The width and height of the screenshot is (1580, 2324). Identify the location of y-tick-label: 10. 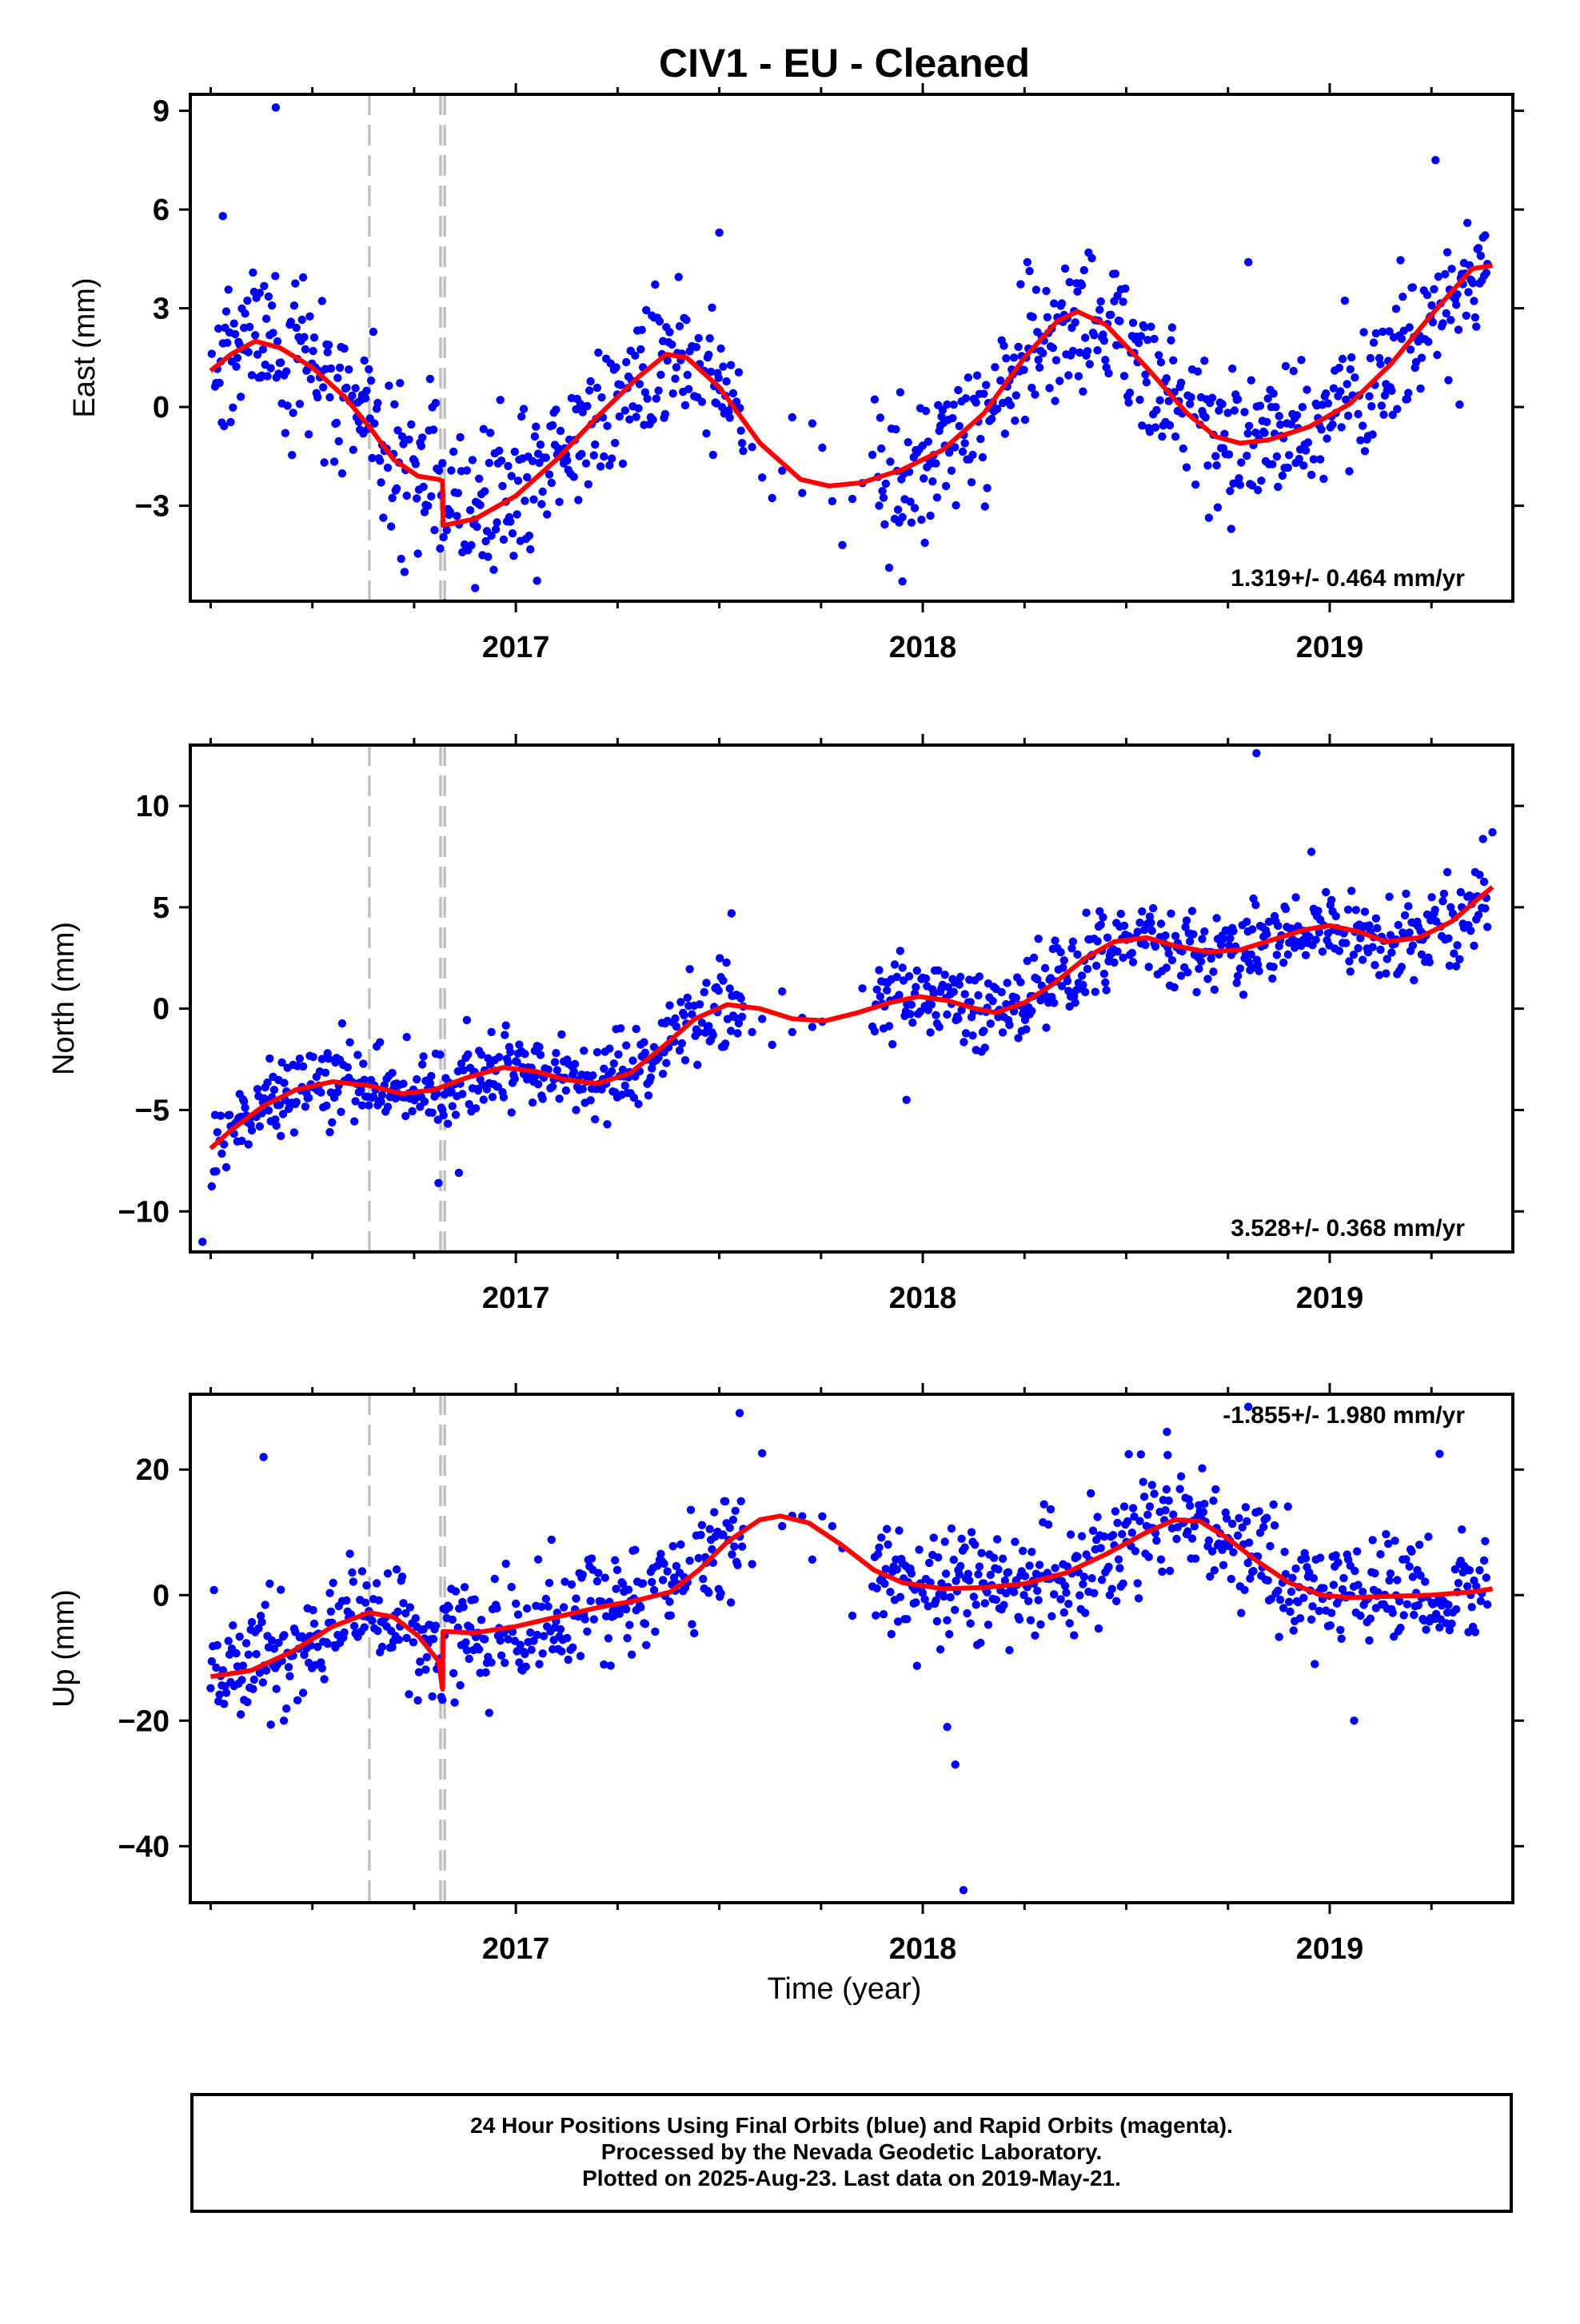
(153, 806).